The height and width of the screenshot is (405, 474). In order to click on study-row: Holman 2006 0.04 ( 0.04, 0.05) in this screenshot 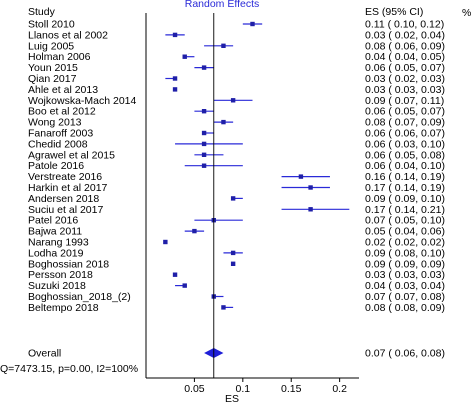, I will do `click(236, 57)`.